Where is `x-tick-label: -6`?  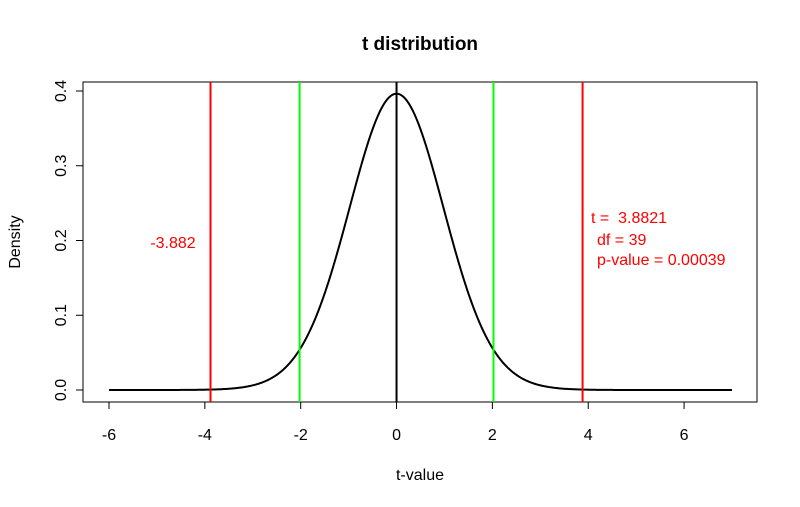
x-tick-label: -6 is located at coordinates (109, 435).